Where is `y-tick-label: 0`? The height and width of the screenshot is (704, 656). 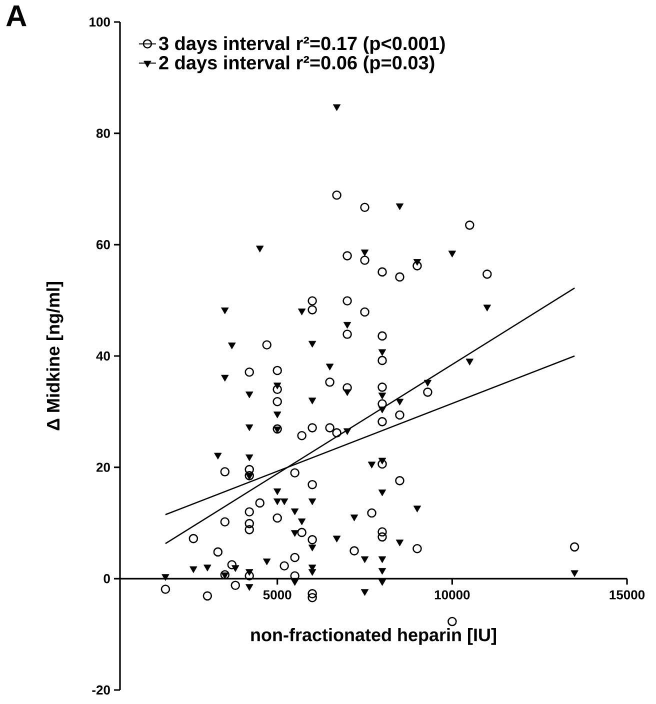 y-tick-label: 0 is located at coordinates (107, 579).